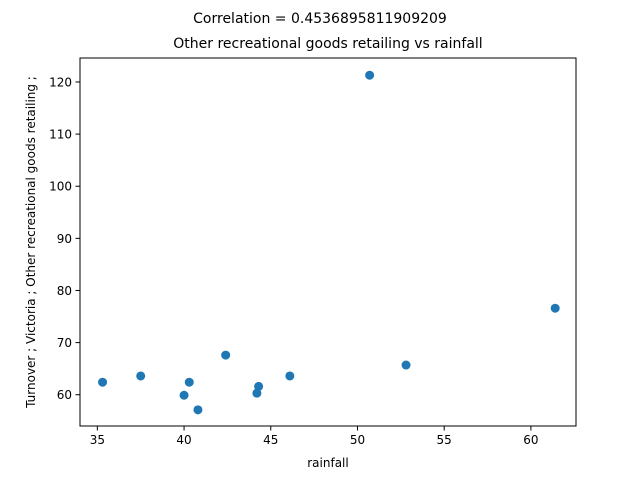 The width and height of the screenshot is (640, 484). I want to click on y-tick-label-100: 100, so click(60, 187).